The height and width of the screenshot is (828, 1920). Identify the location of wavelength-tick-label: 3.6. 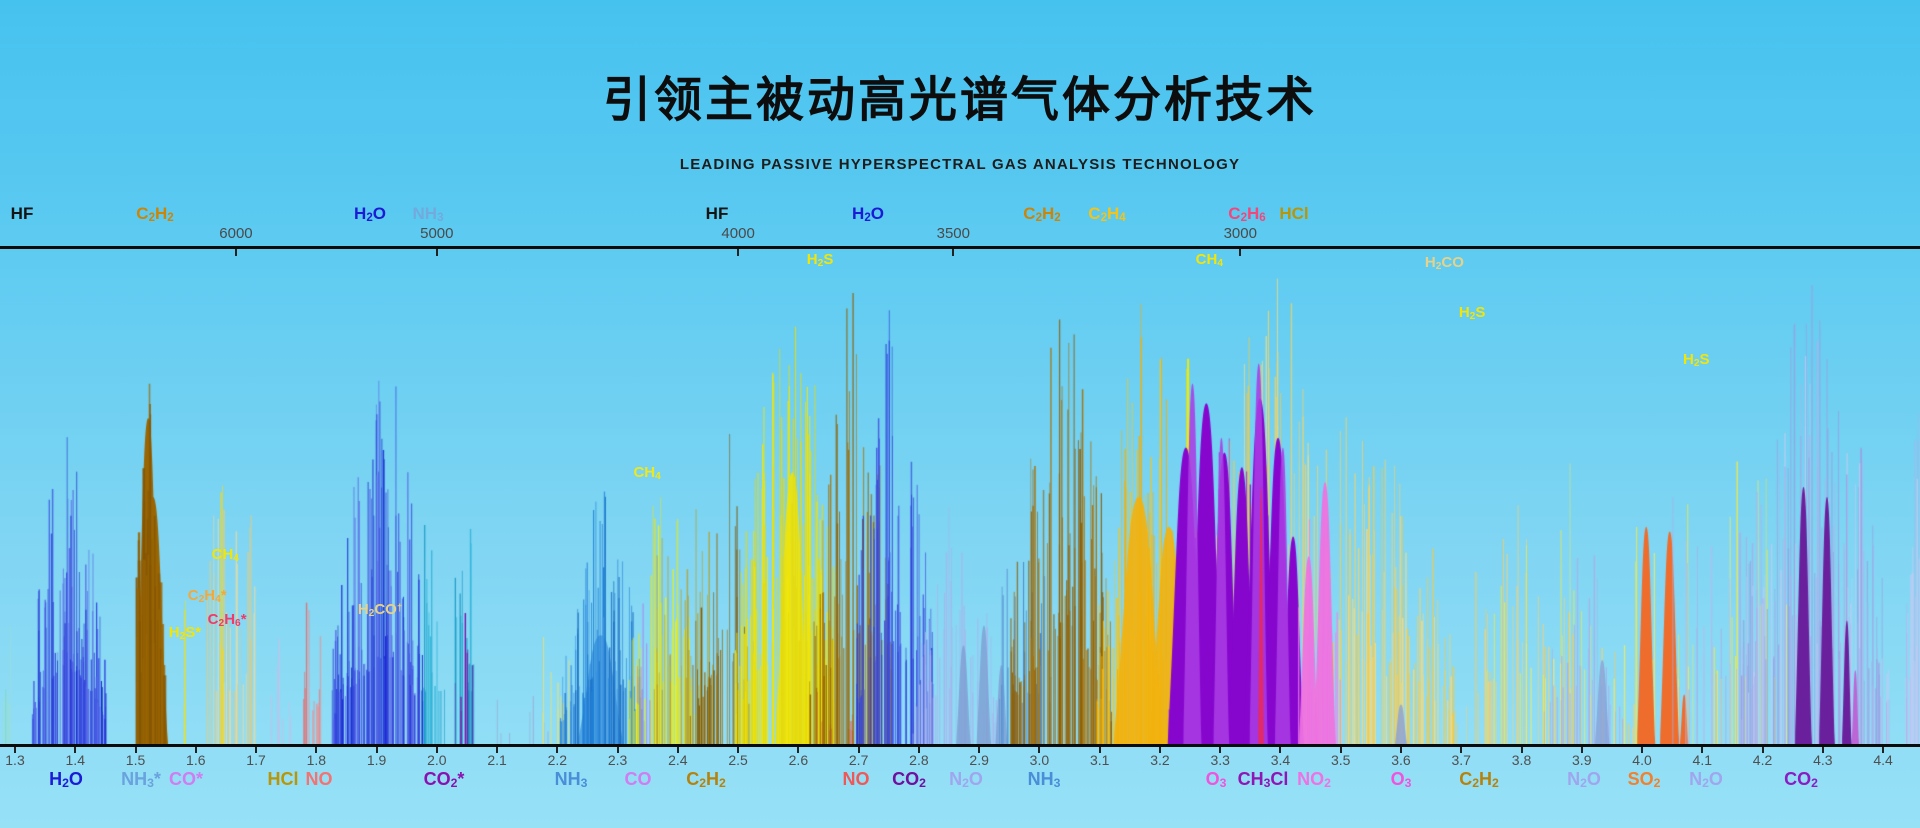
(1401, 760).